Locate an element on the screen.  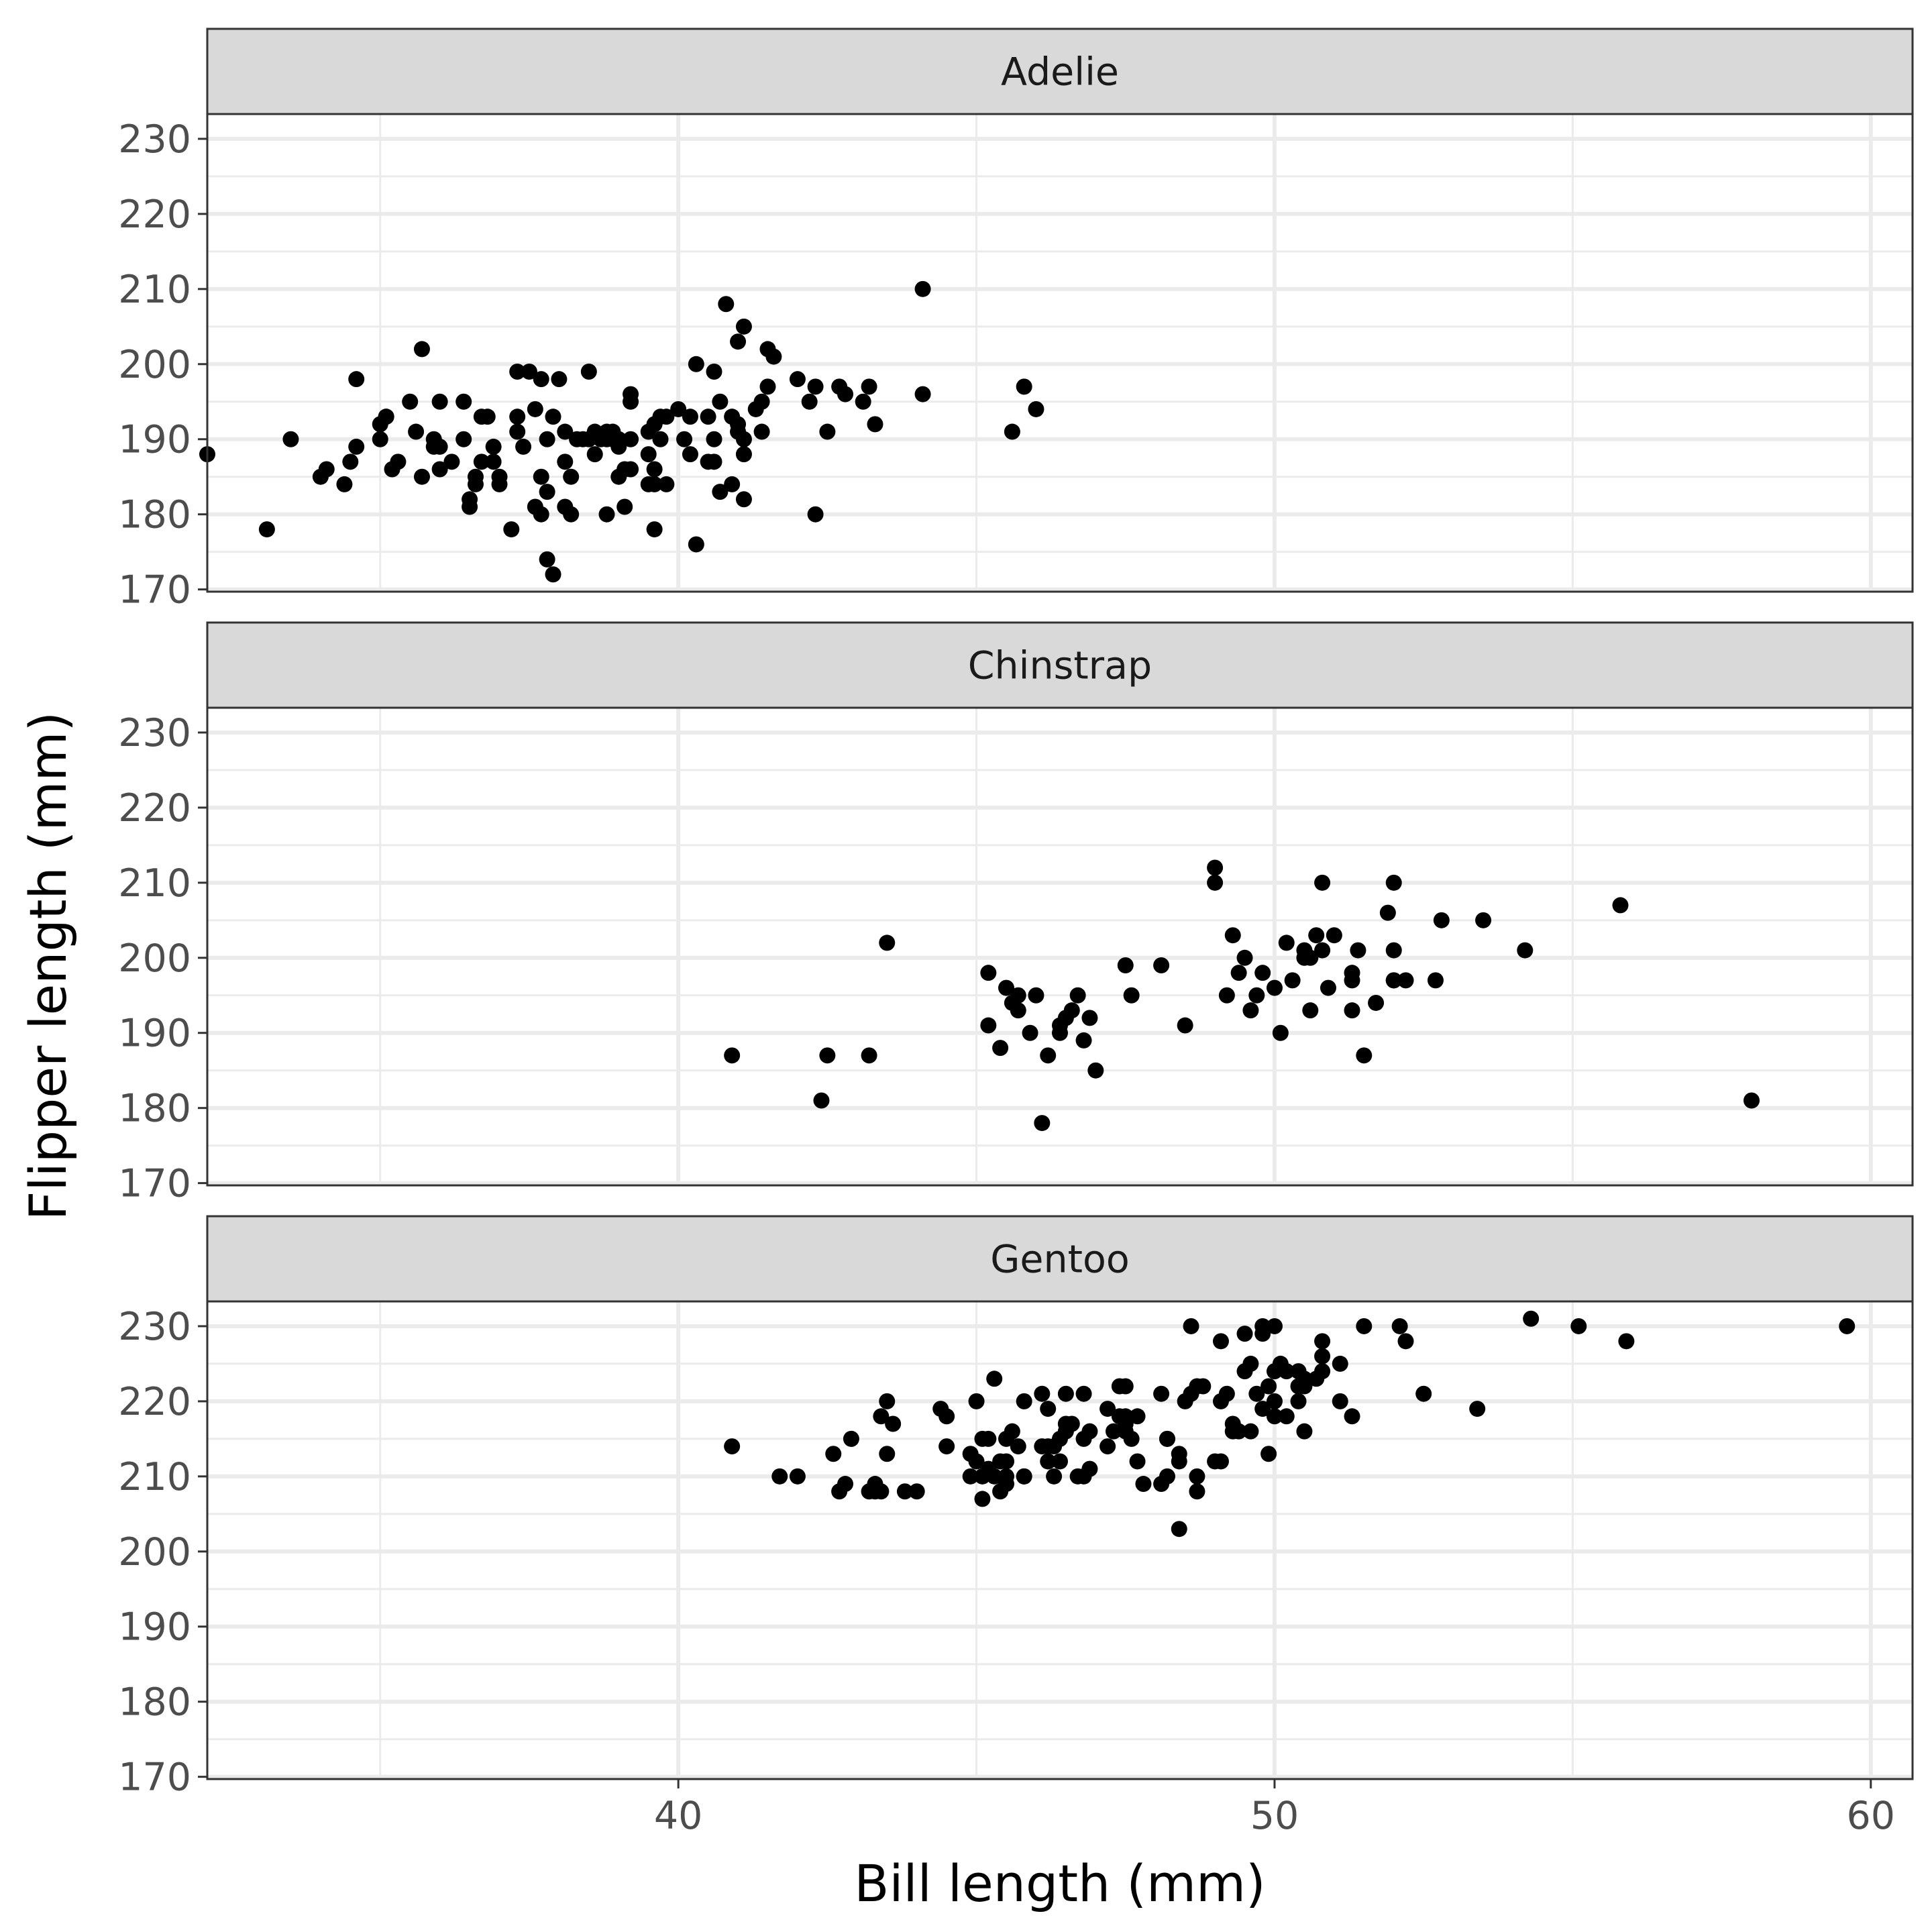
y-tick-label: 200 is located at coordinates (154, 1552).